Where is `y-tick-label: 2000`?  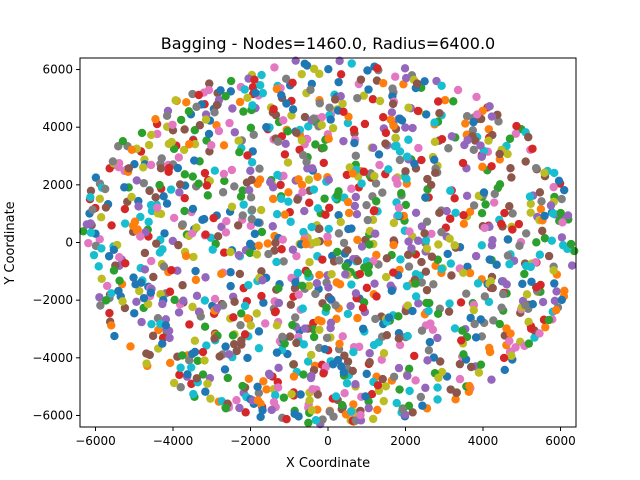 y-tick-label: 2000 is located at coordinates (57, 185).